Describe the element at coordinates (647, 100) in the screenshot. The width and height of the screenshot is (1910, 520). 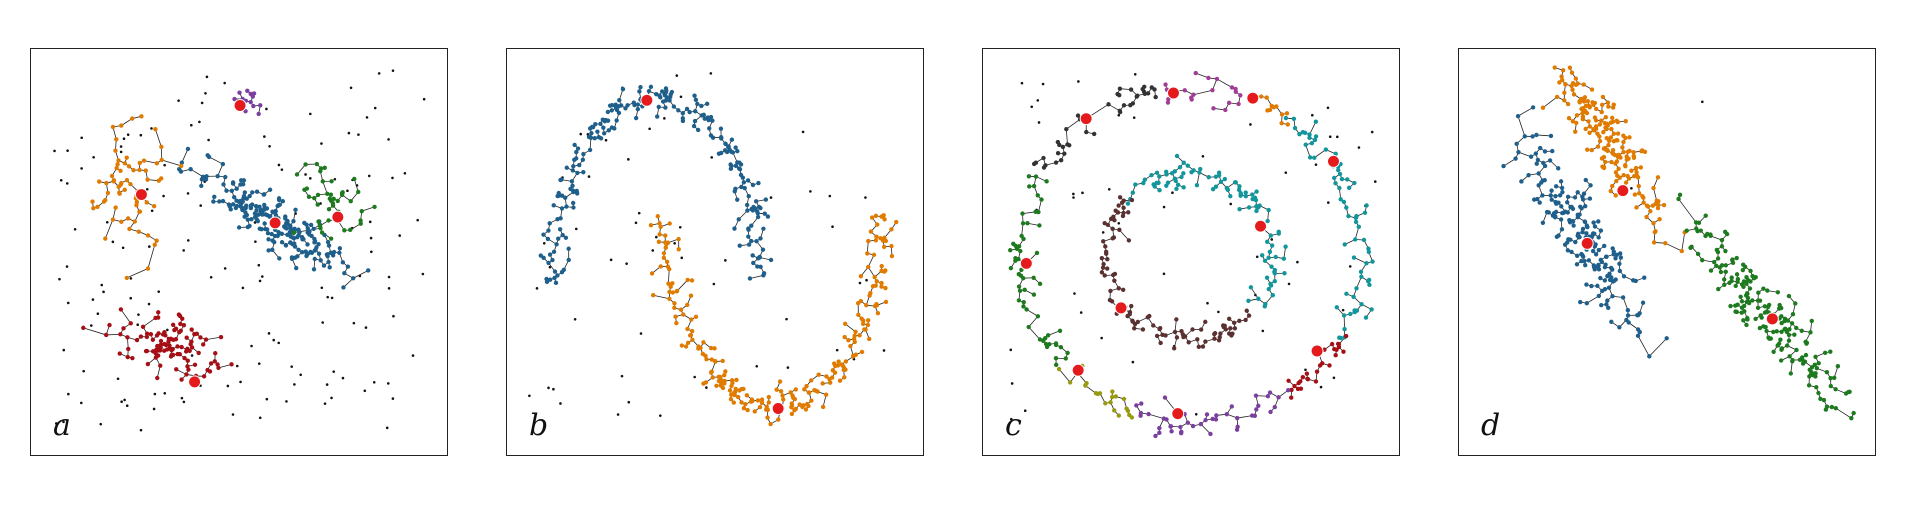
I see `cluster-center-blue` at that location.